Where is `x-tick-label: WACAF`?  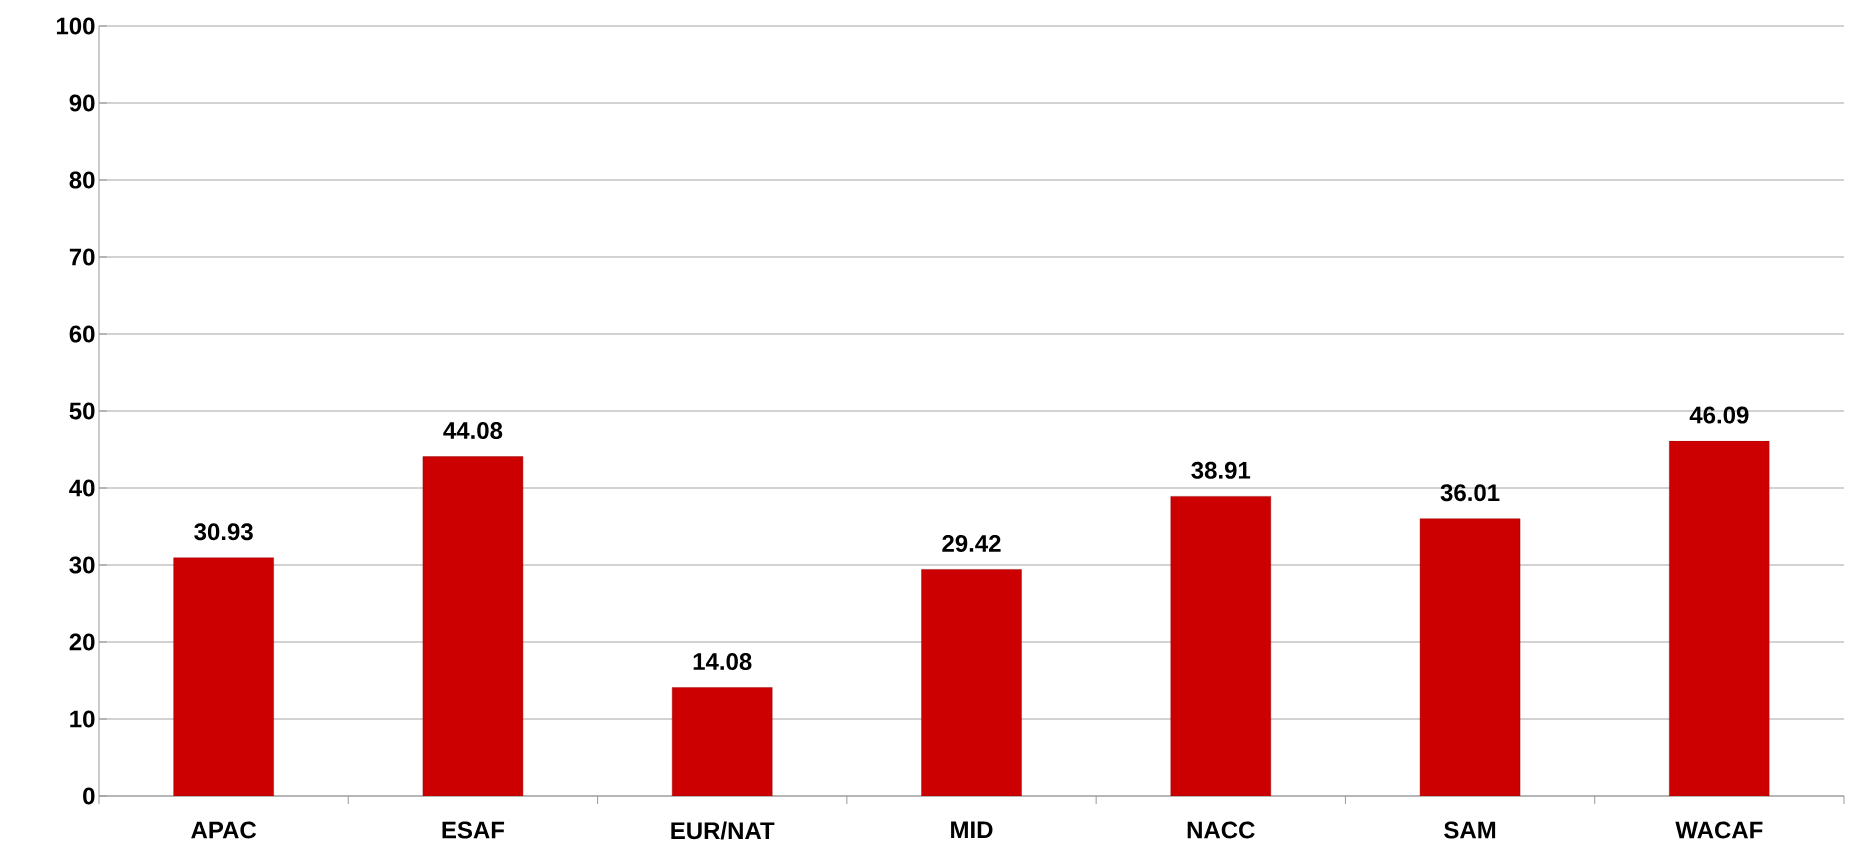 x-tick-label: WACAF is located at coordinates (1719, 830).